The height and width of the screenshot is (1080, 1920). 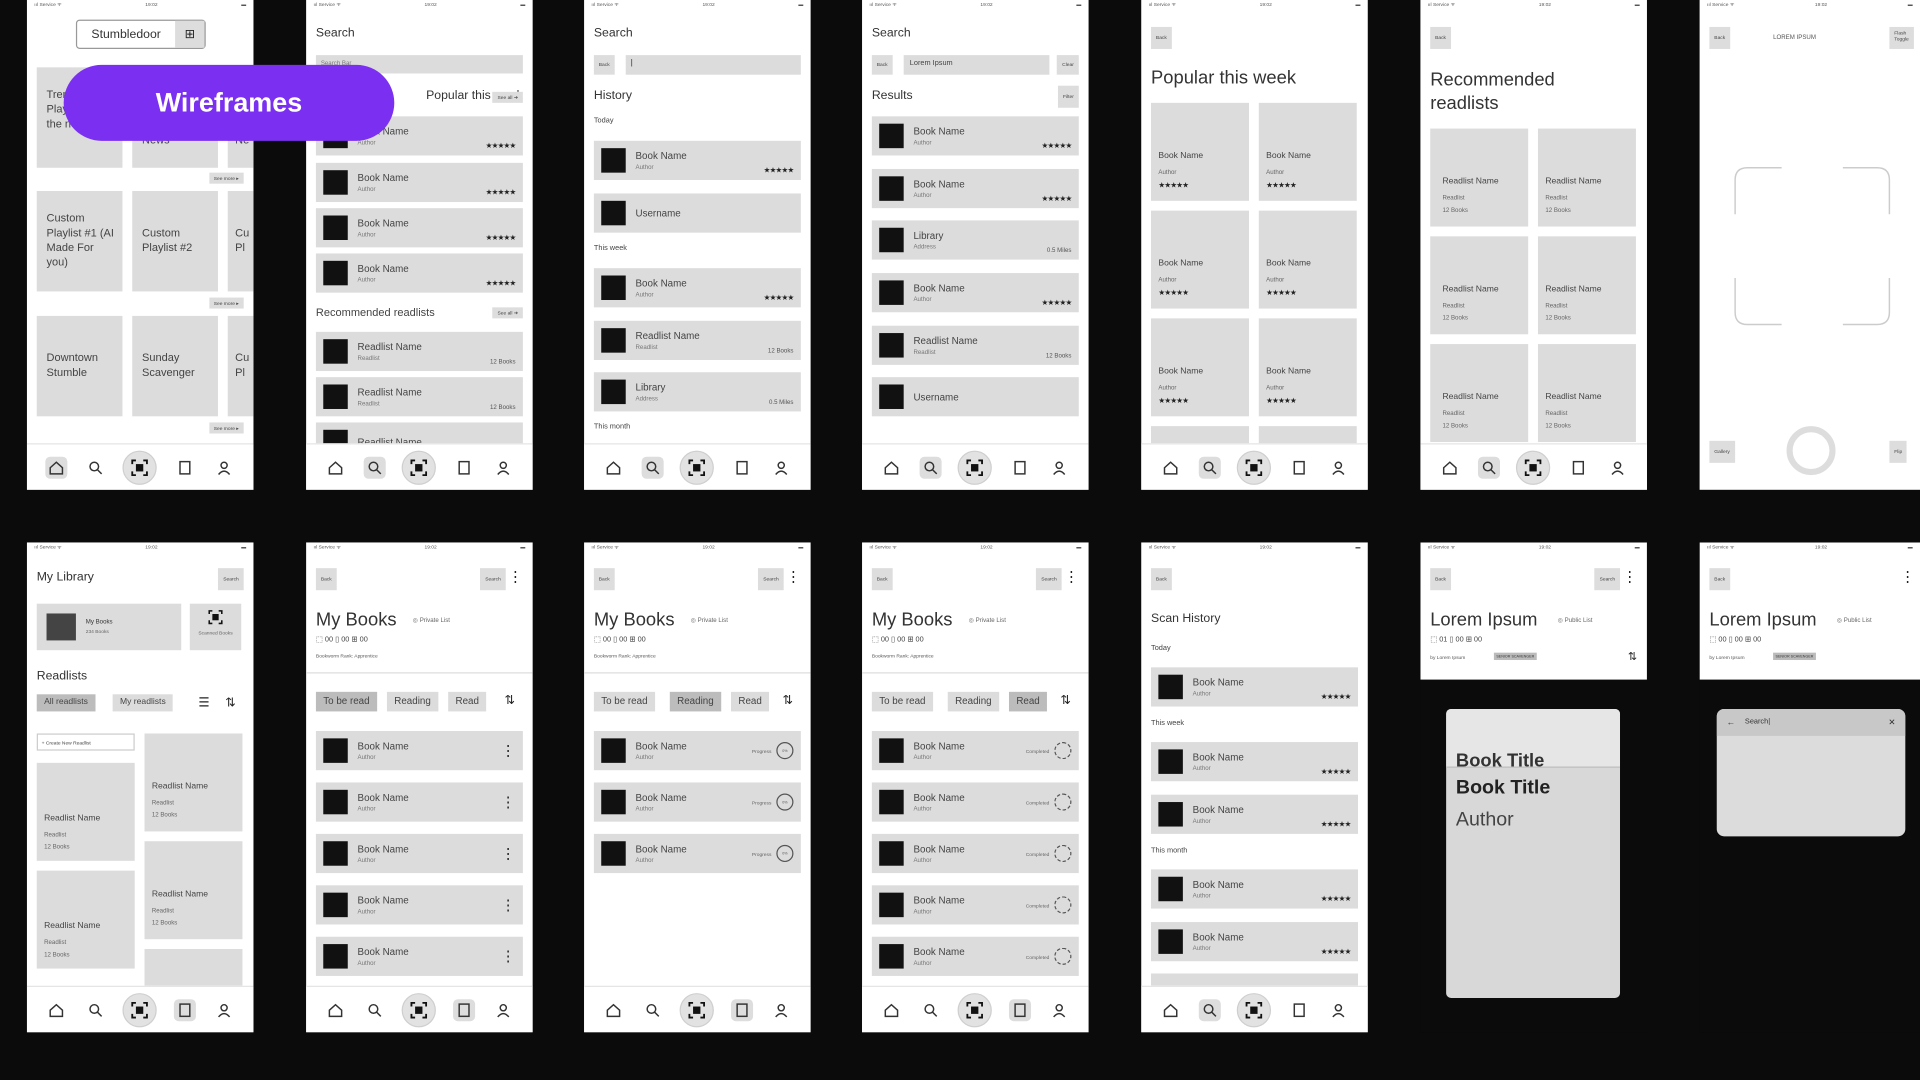 What do you see at coordinates (190, 34) in the screenshot?
I see `qr-icon: ⊞` at bounding box center [190, 34].